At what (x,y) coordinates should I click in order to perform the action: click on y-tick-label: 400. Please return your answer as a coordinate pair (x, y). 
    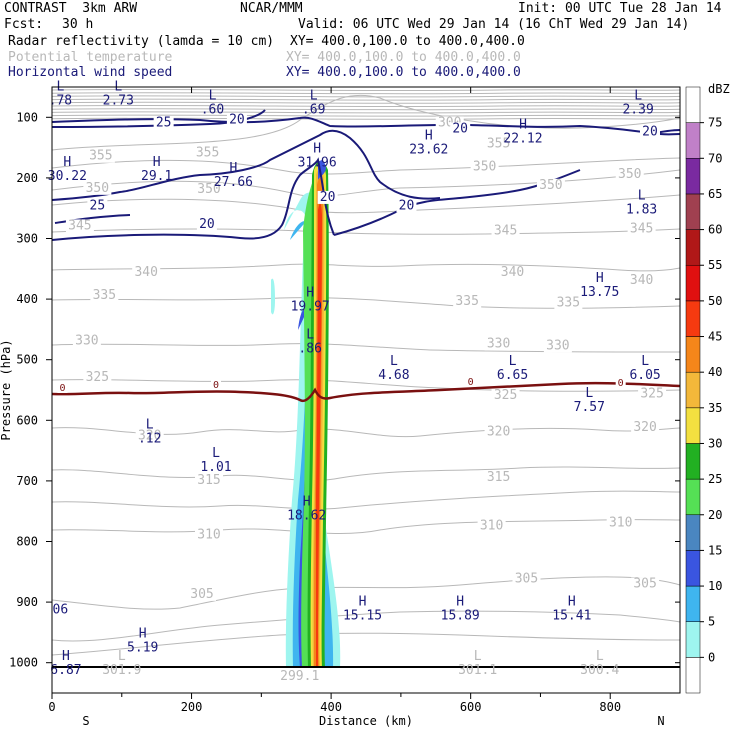
    Looking at the image, I should click on (27, 299).